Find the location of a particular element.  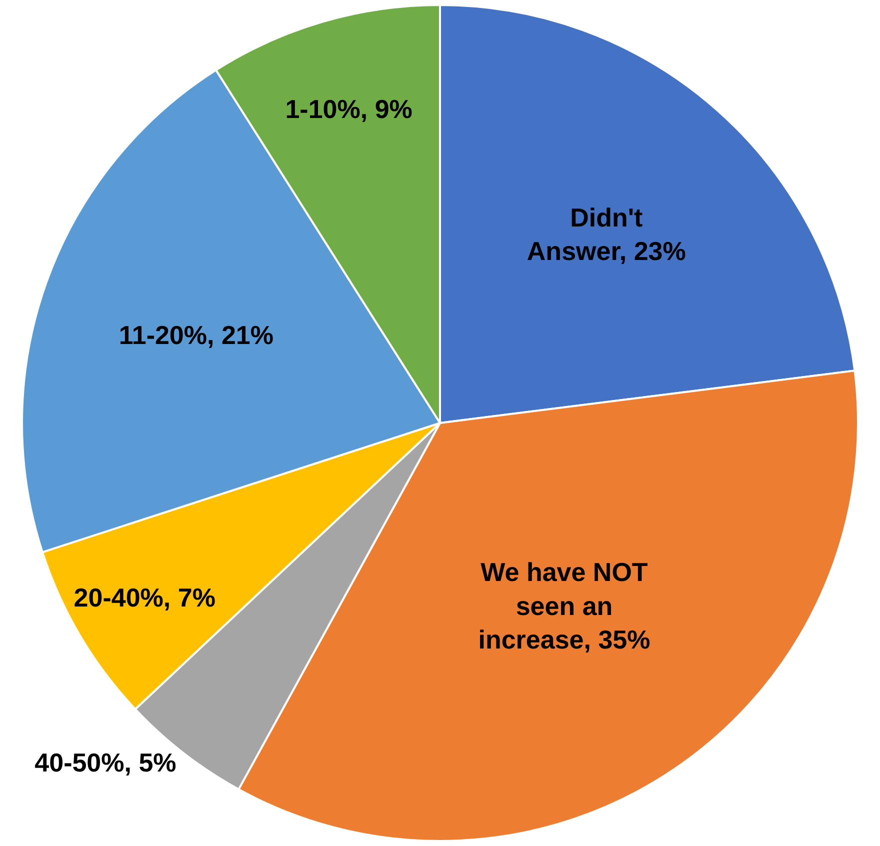

slice-label: Didn't Answer, 23% is located at coordinates (606, 234).